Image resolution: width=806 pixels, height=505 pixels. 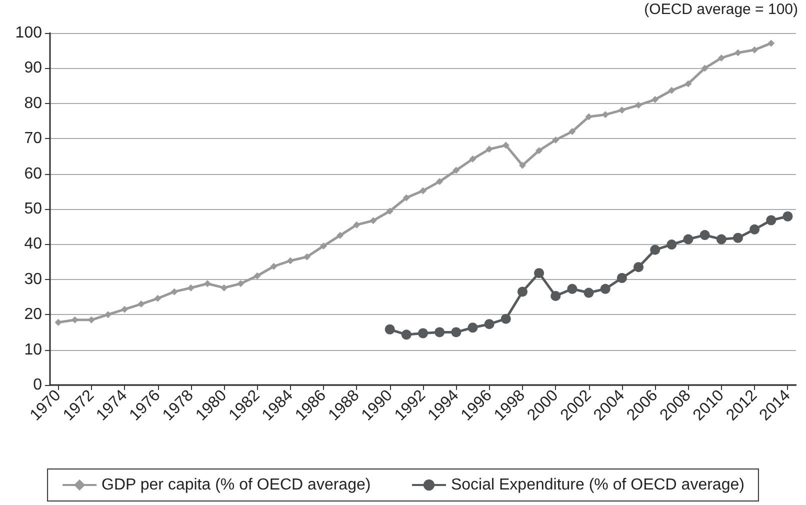 I want to click on y-tick-label: 10, so click(x=33, y=349).